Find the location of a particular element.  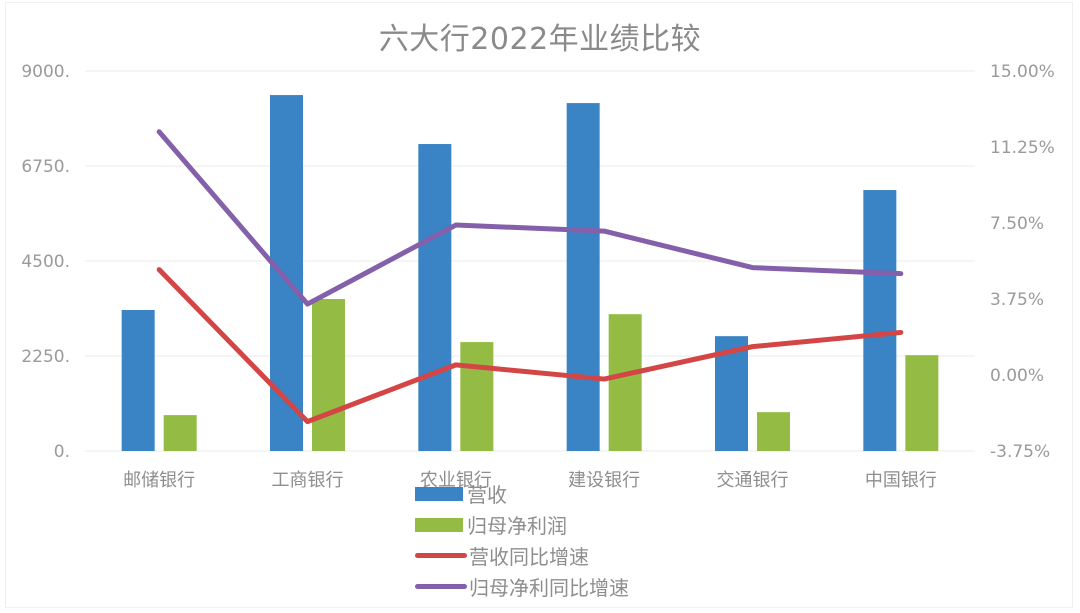

left-axis-tick: 4500. is located at coordinates (45, 262).